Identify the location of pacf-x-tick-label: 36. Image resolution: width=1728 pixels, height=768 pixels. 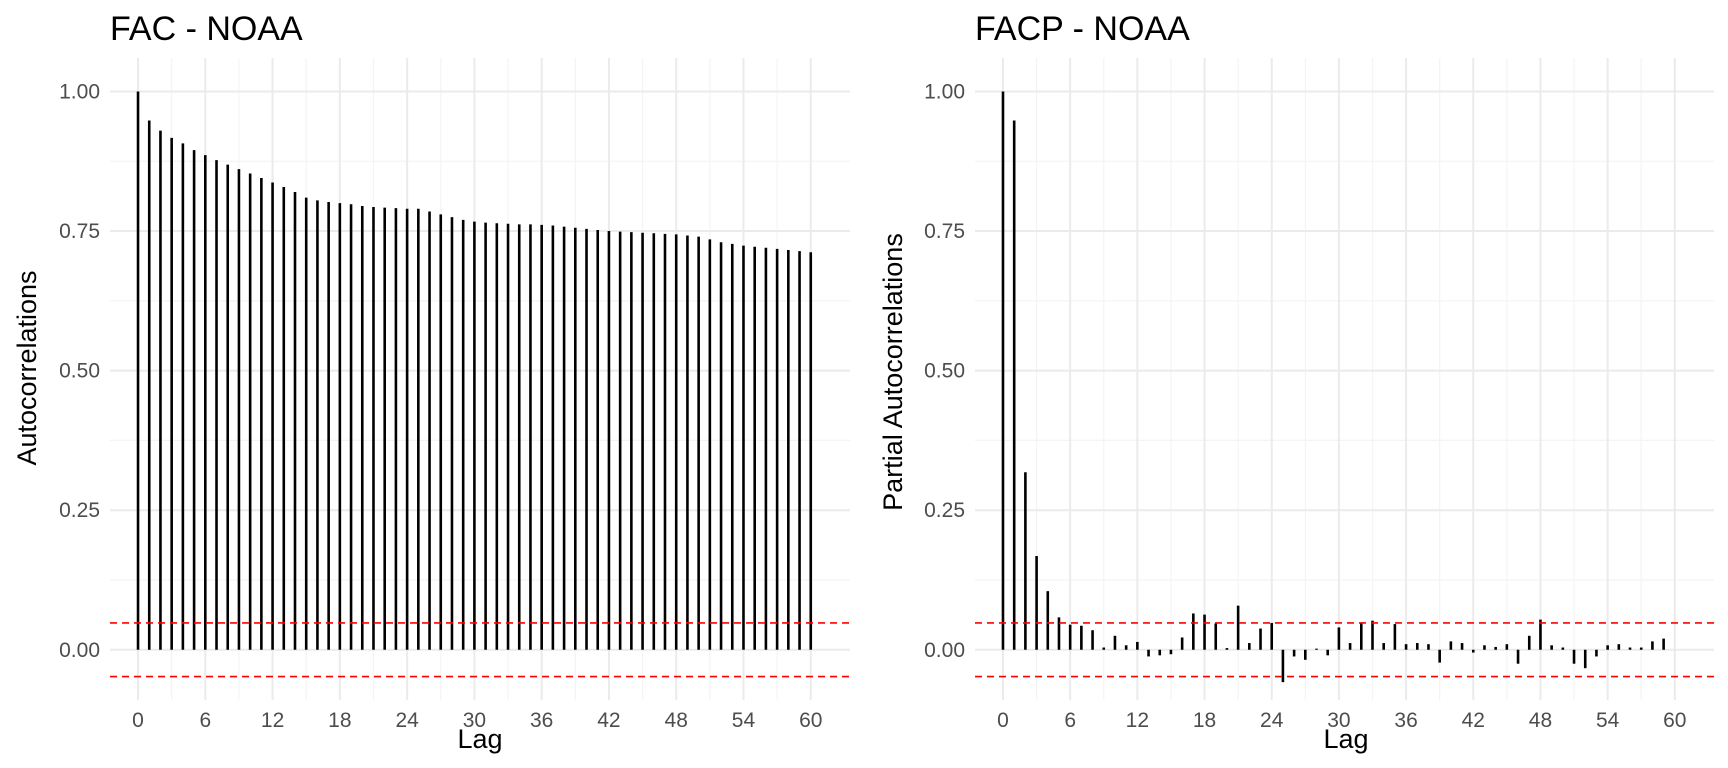
(1405, 720).